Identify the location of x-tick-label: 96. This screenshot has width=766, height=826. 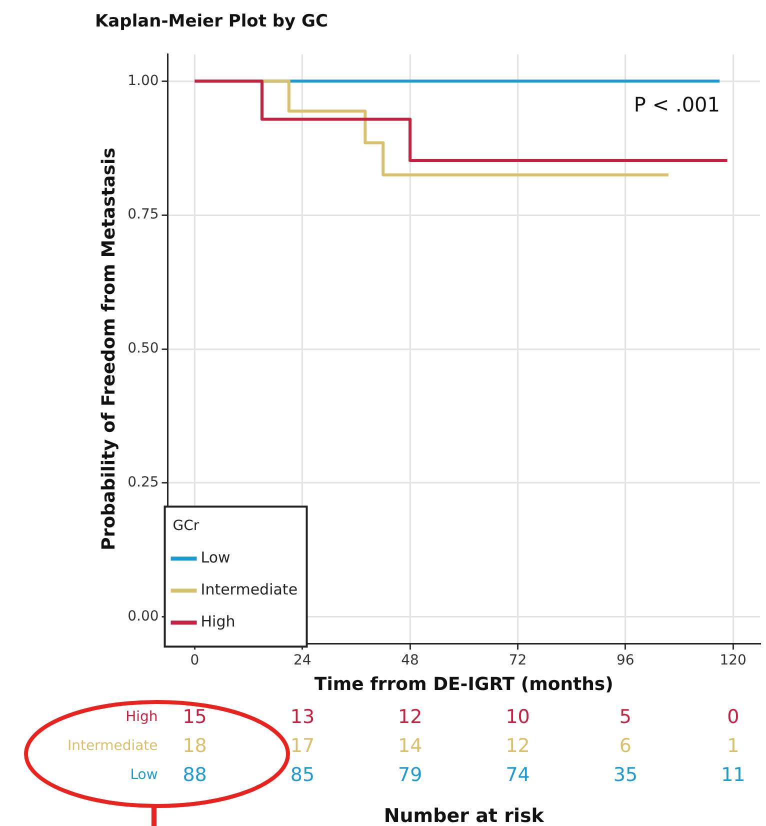
(625, 660).